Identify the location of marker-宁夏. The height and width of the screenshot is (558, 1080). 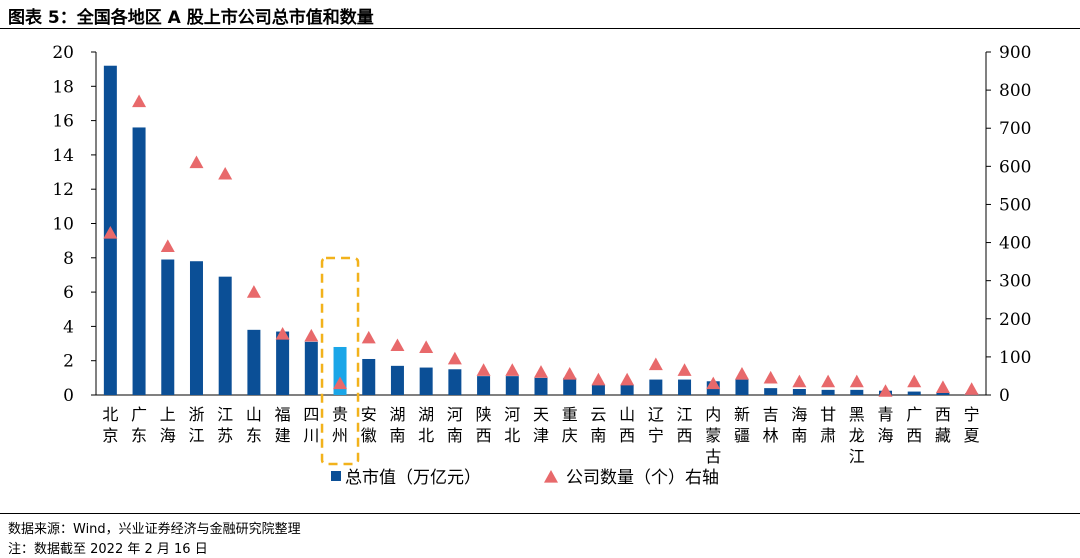
(971, 388).